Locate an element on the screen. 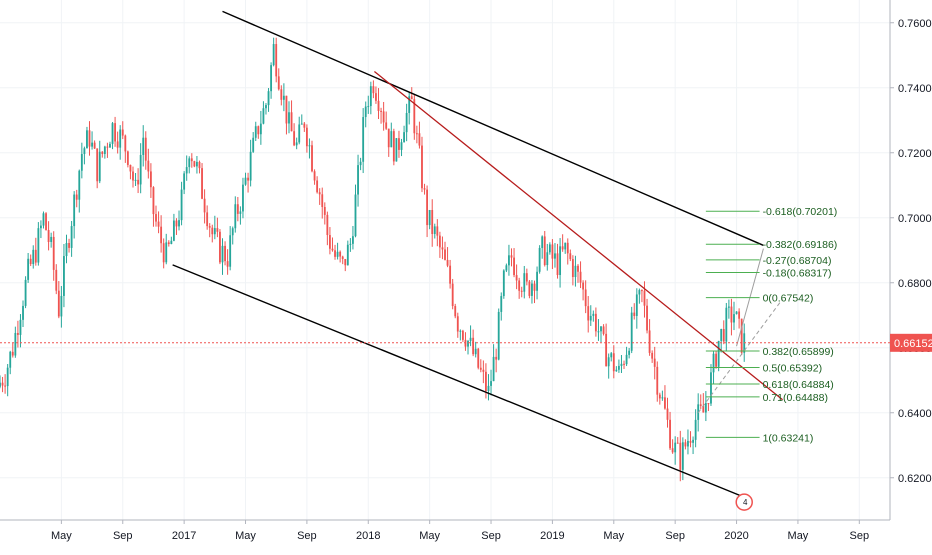 Image resolution: width=932 pixels, height=555 pixels. projection-line is located at coordinates (740, 356).